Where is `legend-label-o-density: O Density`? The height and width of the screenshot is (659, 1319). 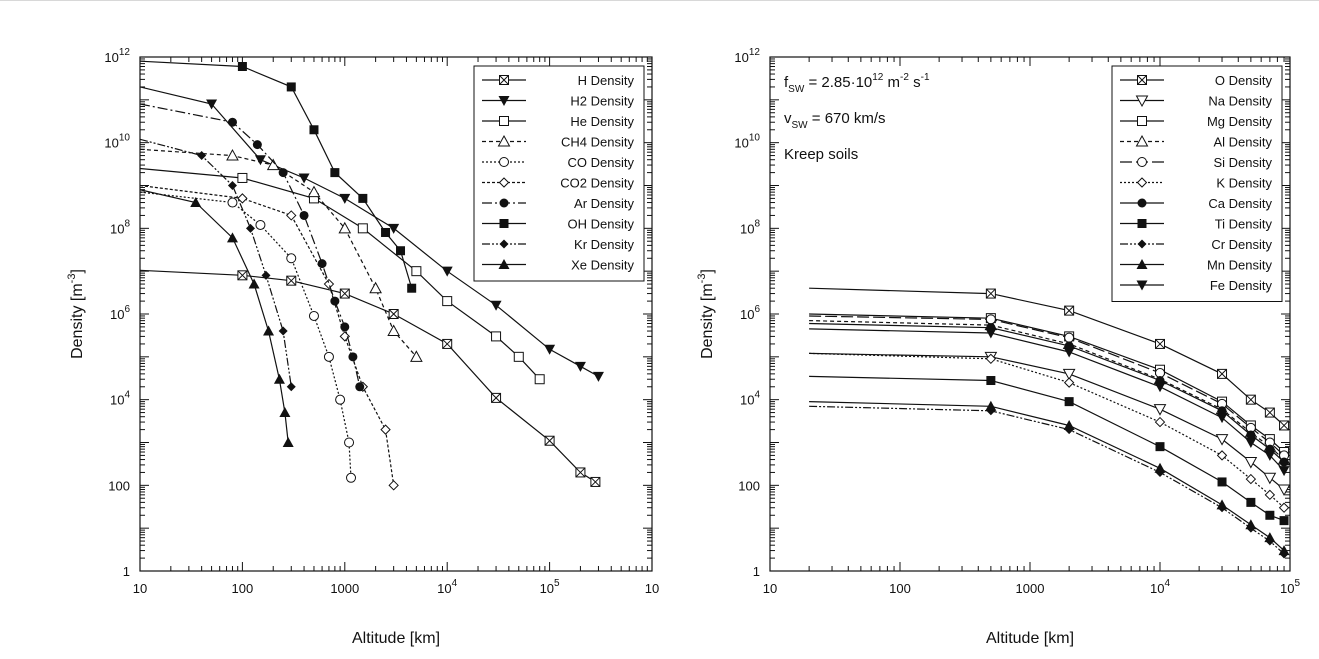 legend-label-o-density: O Density is located at coordinates (1244, 80).